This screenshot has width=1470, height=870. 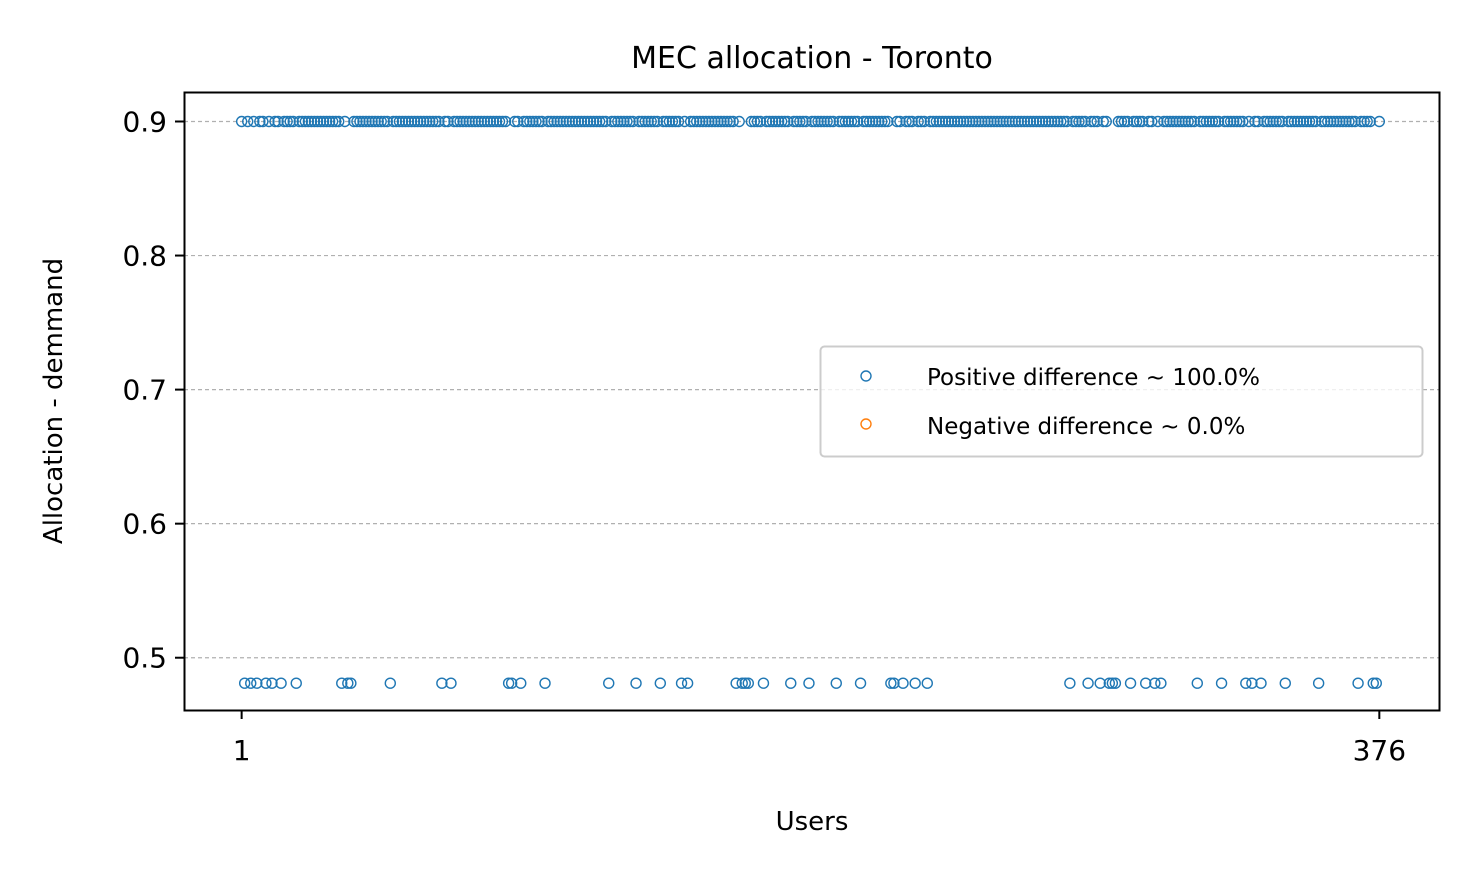 I want to click on x-tick-label: 376, so click(x=1379, y=750).